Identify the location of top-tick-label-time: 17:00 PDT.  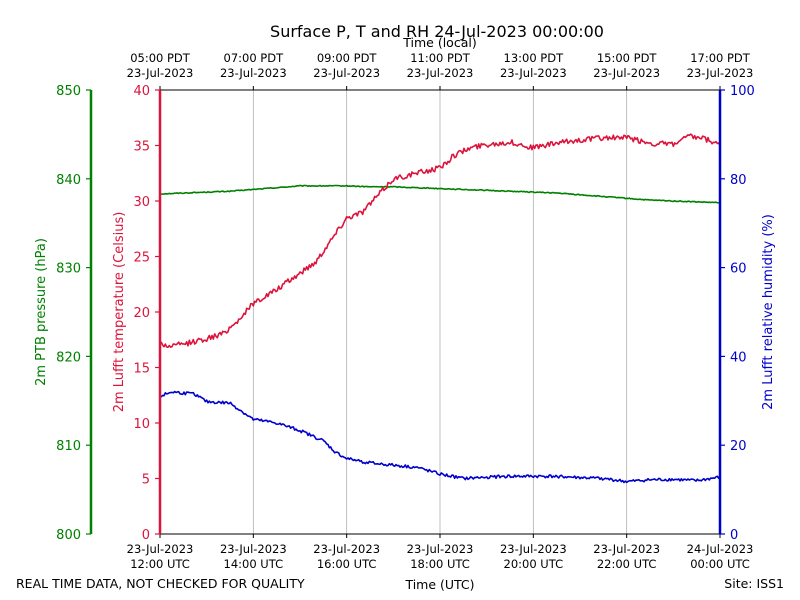
(720, 58).